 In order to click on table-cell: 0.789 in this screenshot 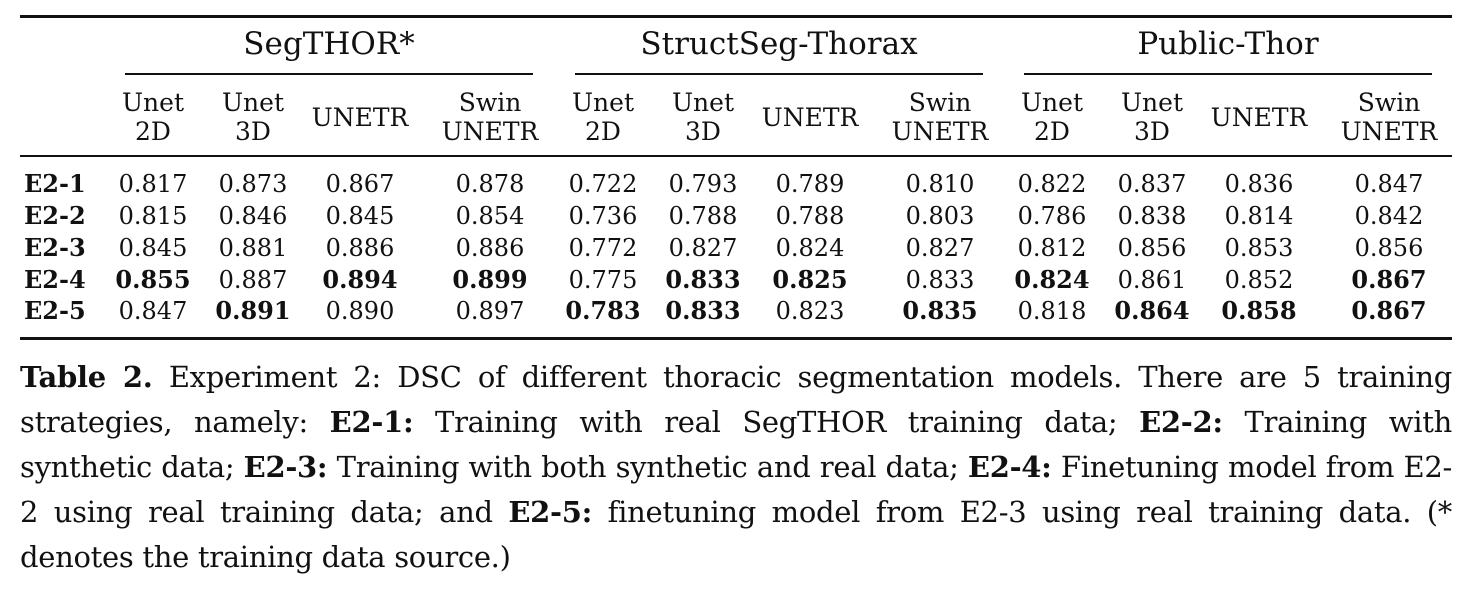, I will do `click(810, 184)`.